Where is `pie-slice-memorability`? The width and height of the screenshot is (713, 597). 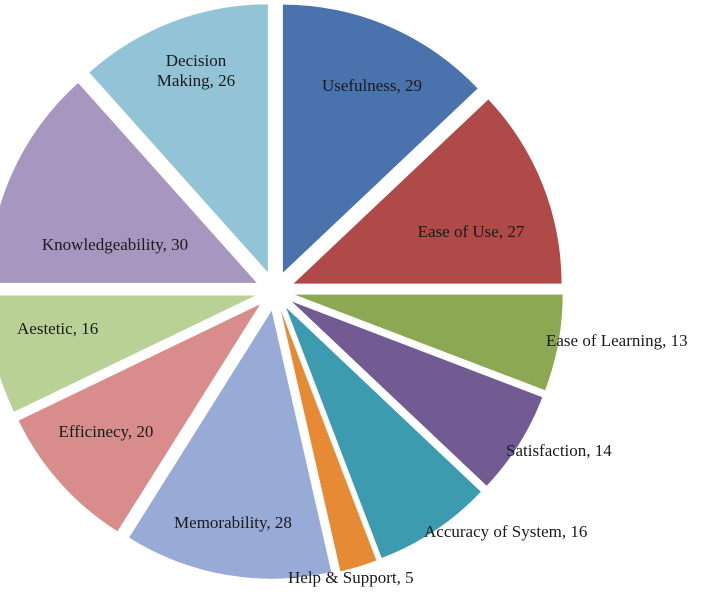 pie-slice-memorability is located at coordinates (230, 444).